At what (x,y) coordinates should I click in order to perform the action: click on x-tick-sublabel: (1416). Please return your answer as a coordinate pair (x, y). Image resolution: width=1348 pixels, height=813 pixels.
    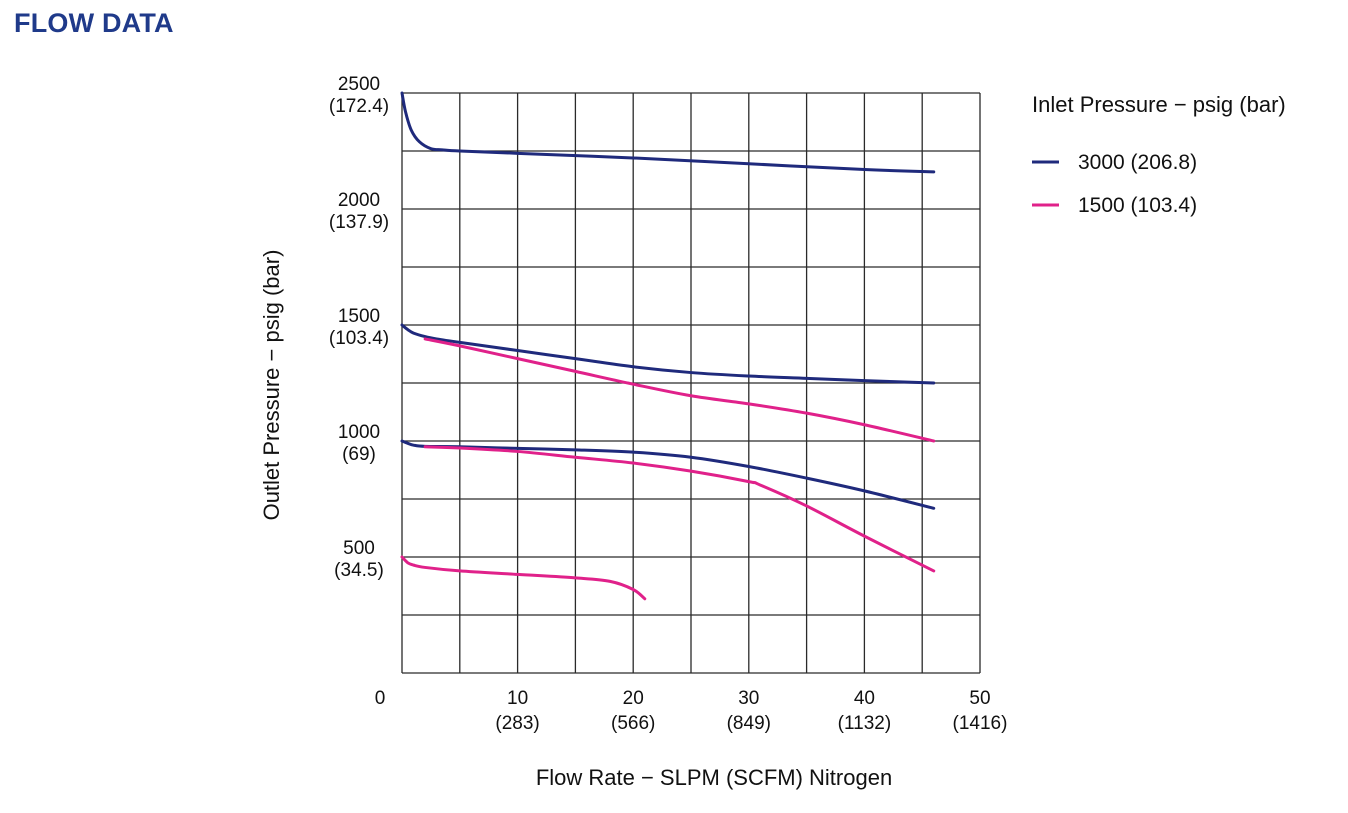
    Looking at the image, I should click on (980, 723).